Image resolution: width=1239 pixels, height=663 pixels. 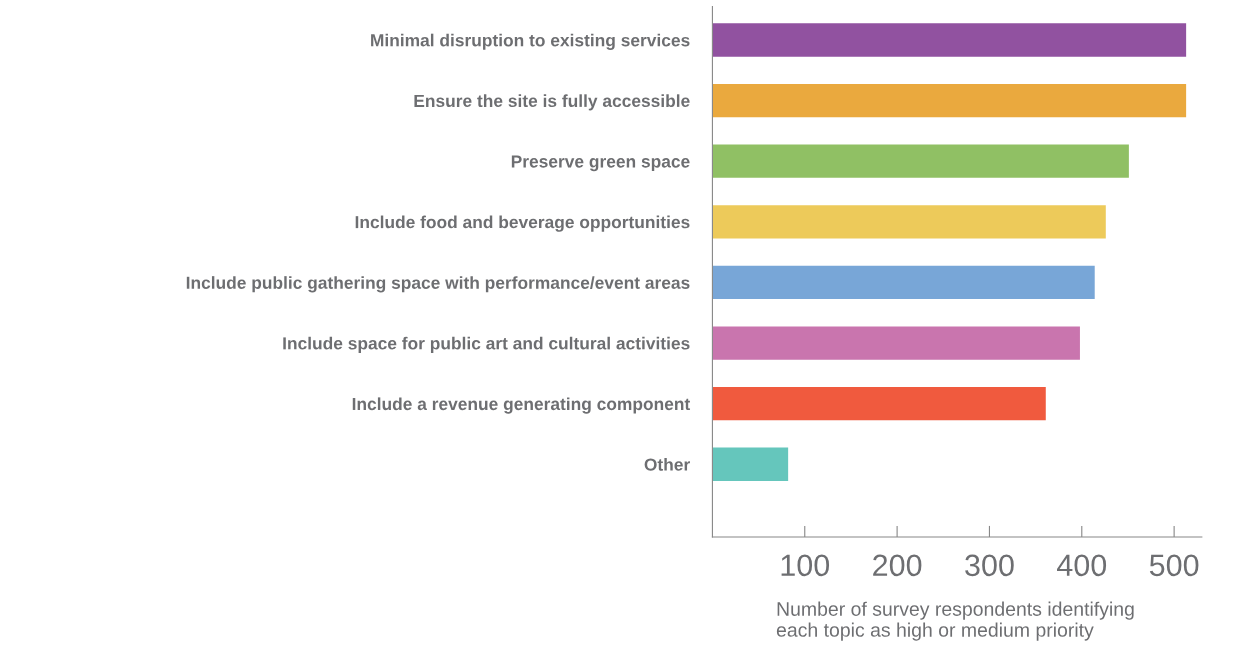 I want to click on y-tick-label: Minimal disruption to existing services, so click(x=530, y=41).